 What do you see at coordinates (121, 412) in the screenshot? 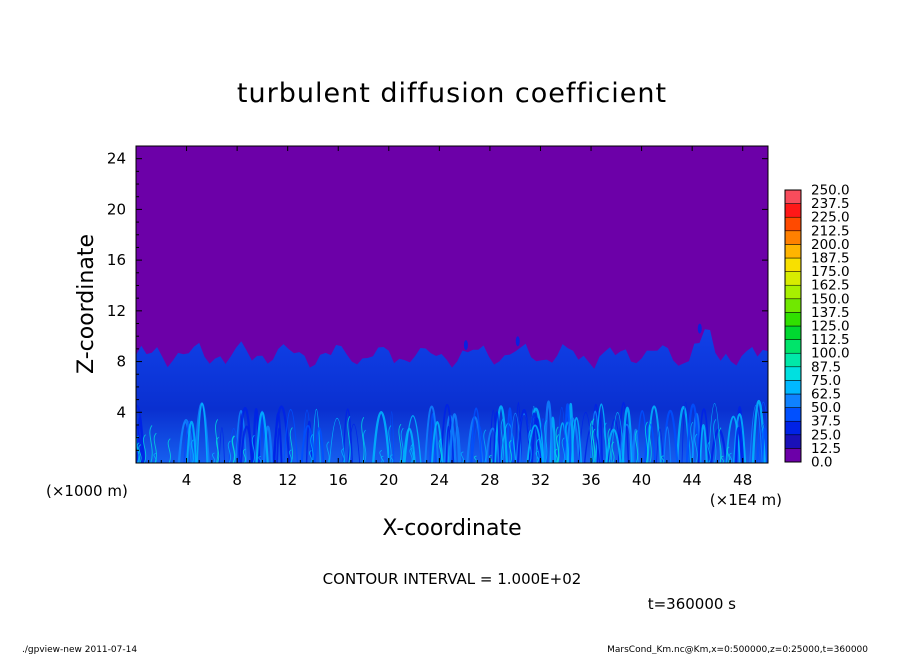
I see `y-tick-label: 4` at bounding box center [121, 412].